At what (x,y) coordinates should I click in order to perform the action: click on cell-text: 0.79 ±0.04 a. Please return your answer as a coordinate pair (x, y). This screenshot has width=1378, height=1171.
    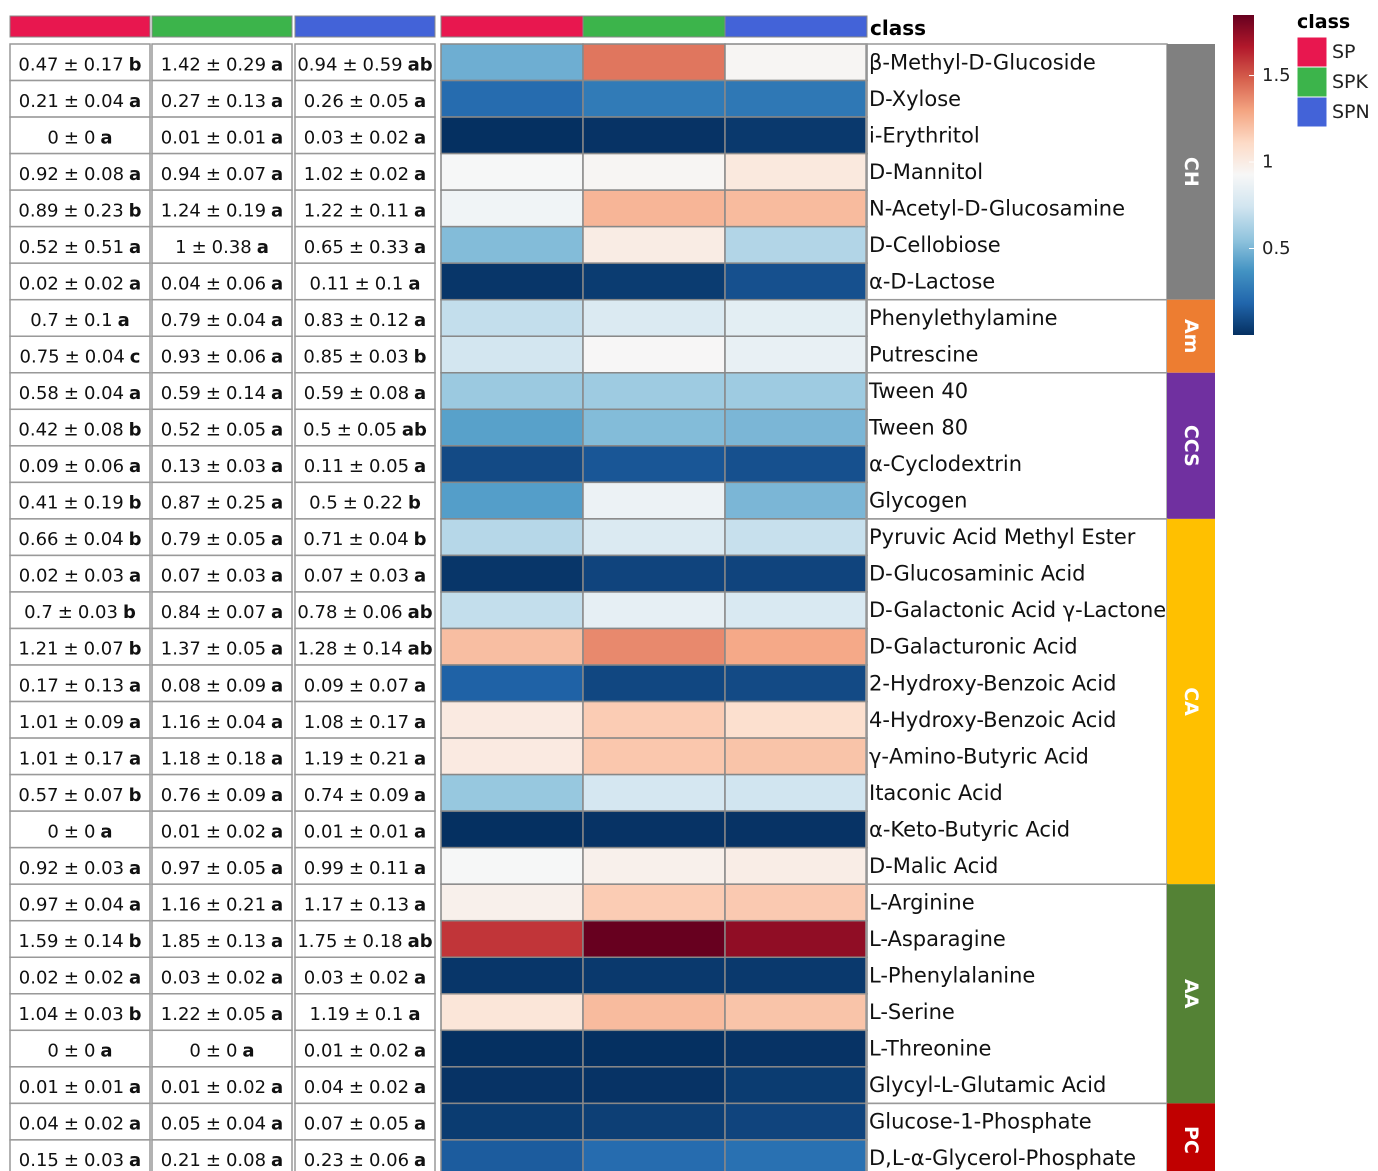
    Looking at the image, I should click on (222, 319).